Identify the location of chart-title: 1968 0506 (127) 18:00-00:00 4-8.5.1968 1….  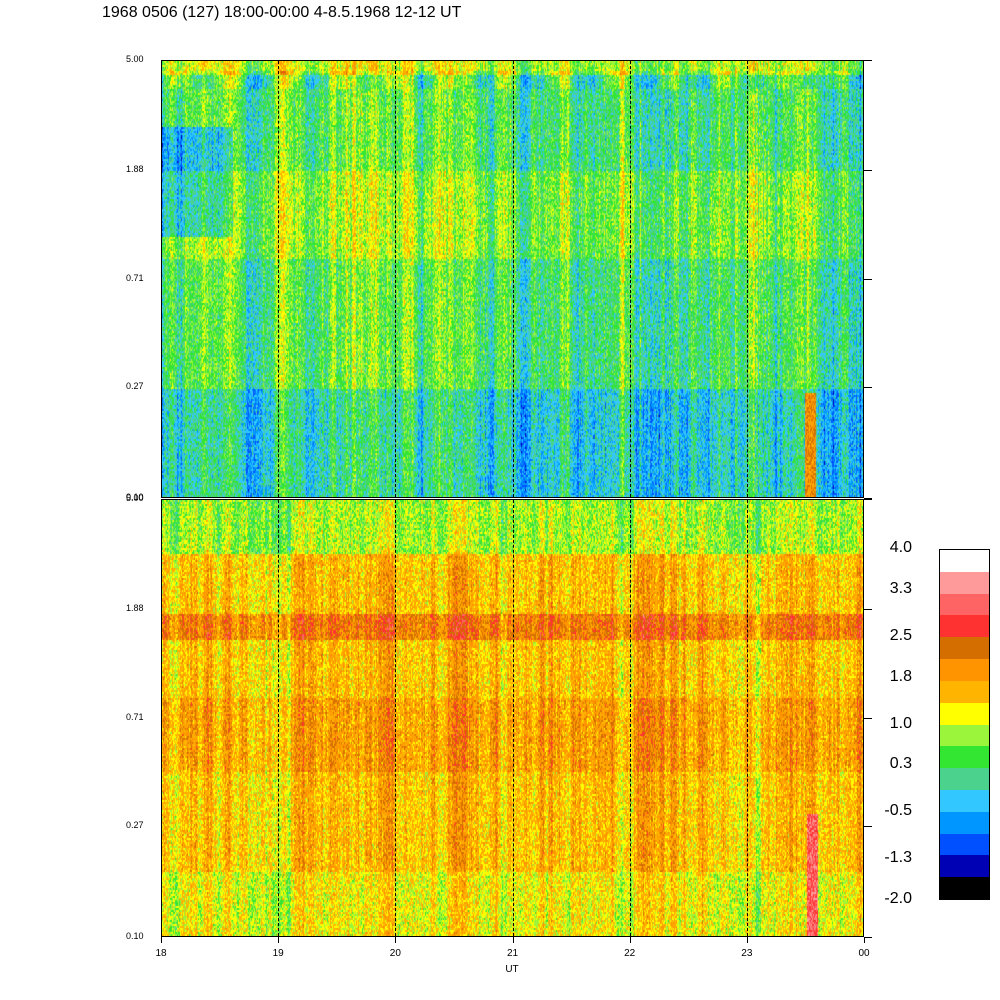
(282, 12).